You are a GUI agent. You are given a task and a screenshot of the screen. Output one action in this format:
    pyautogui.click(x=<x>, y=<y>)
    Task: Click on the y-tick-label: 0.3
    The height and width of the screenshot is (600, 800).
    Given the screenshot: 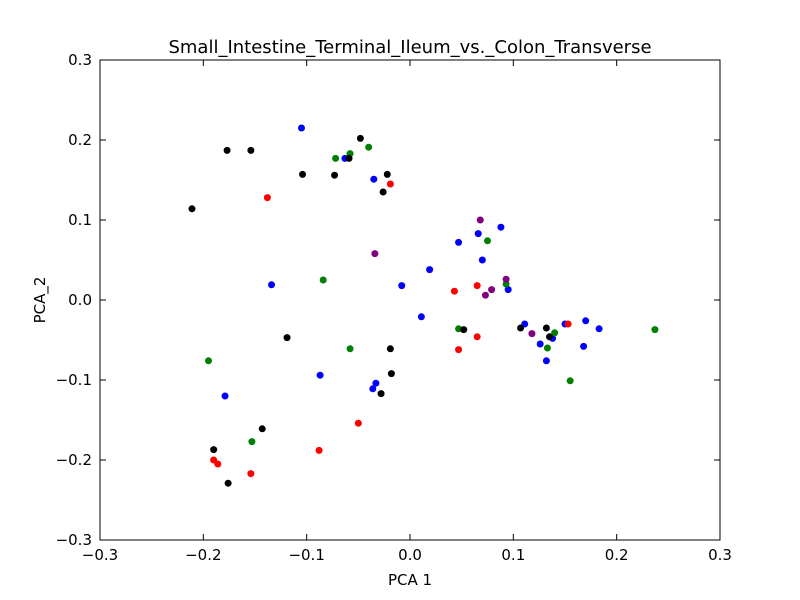 What is the action you would take?
    pyautogui.click(x=80, y=60)
    